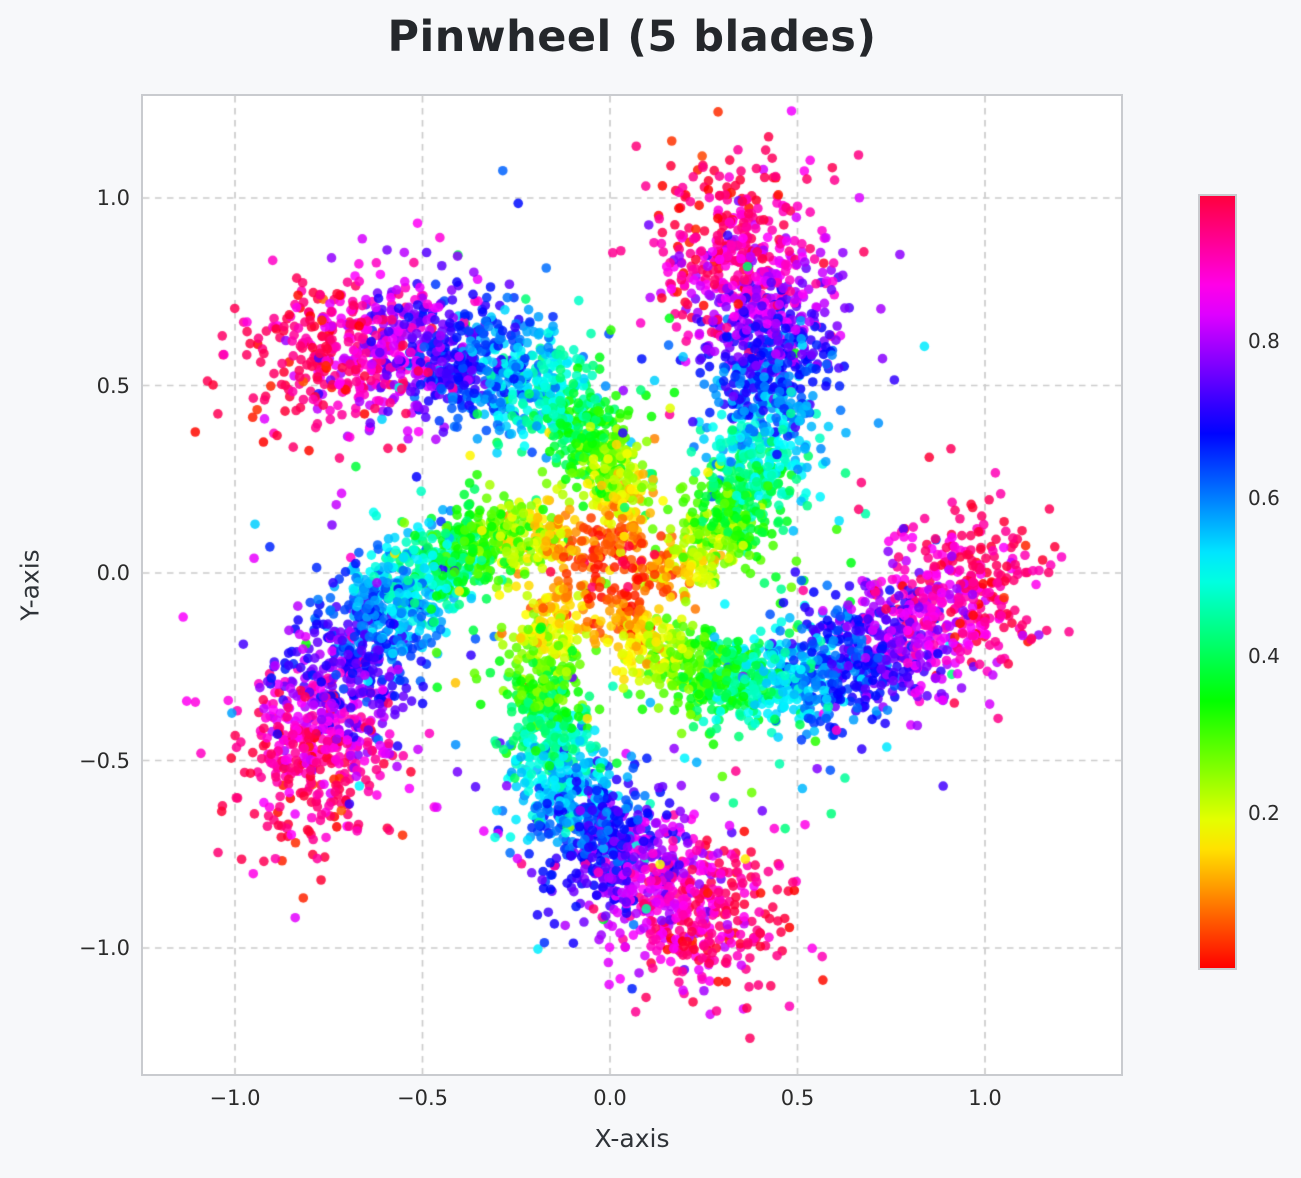 This screenshot has height=1178, width=1301. I want to click on x-tick-label: 1.0, so click(985, 1098).